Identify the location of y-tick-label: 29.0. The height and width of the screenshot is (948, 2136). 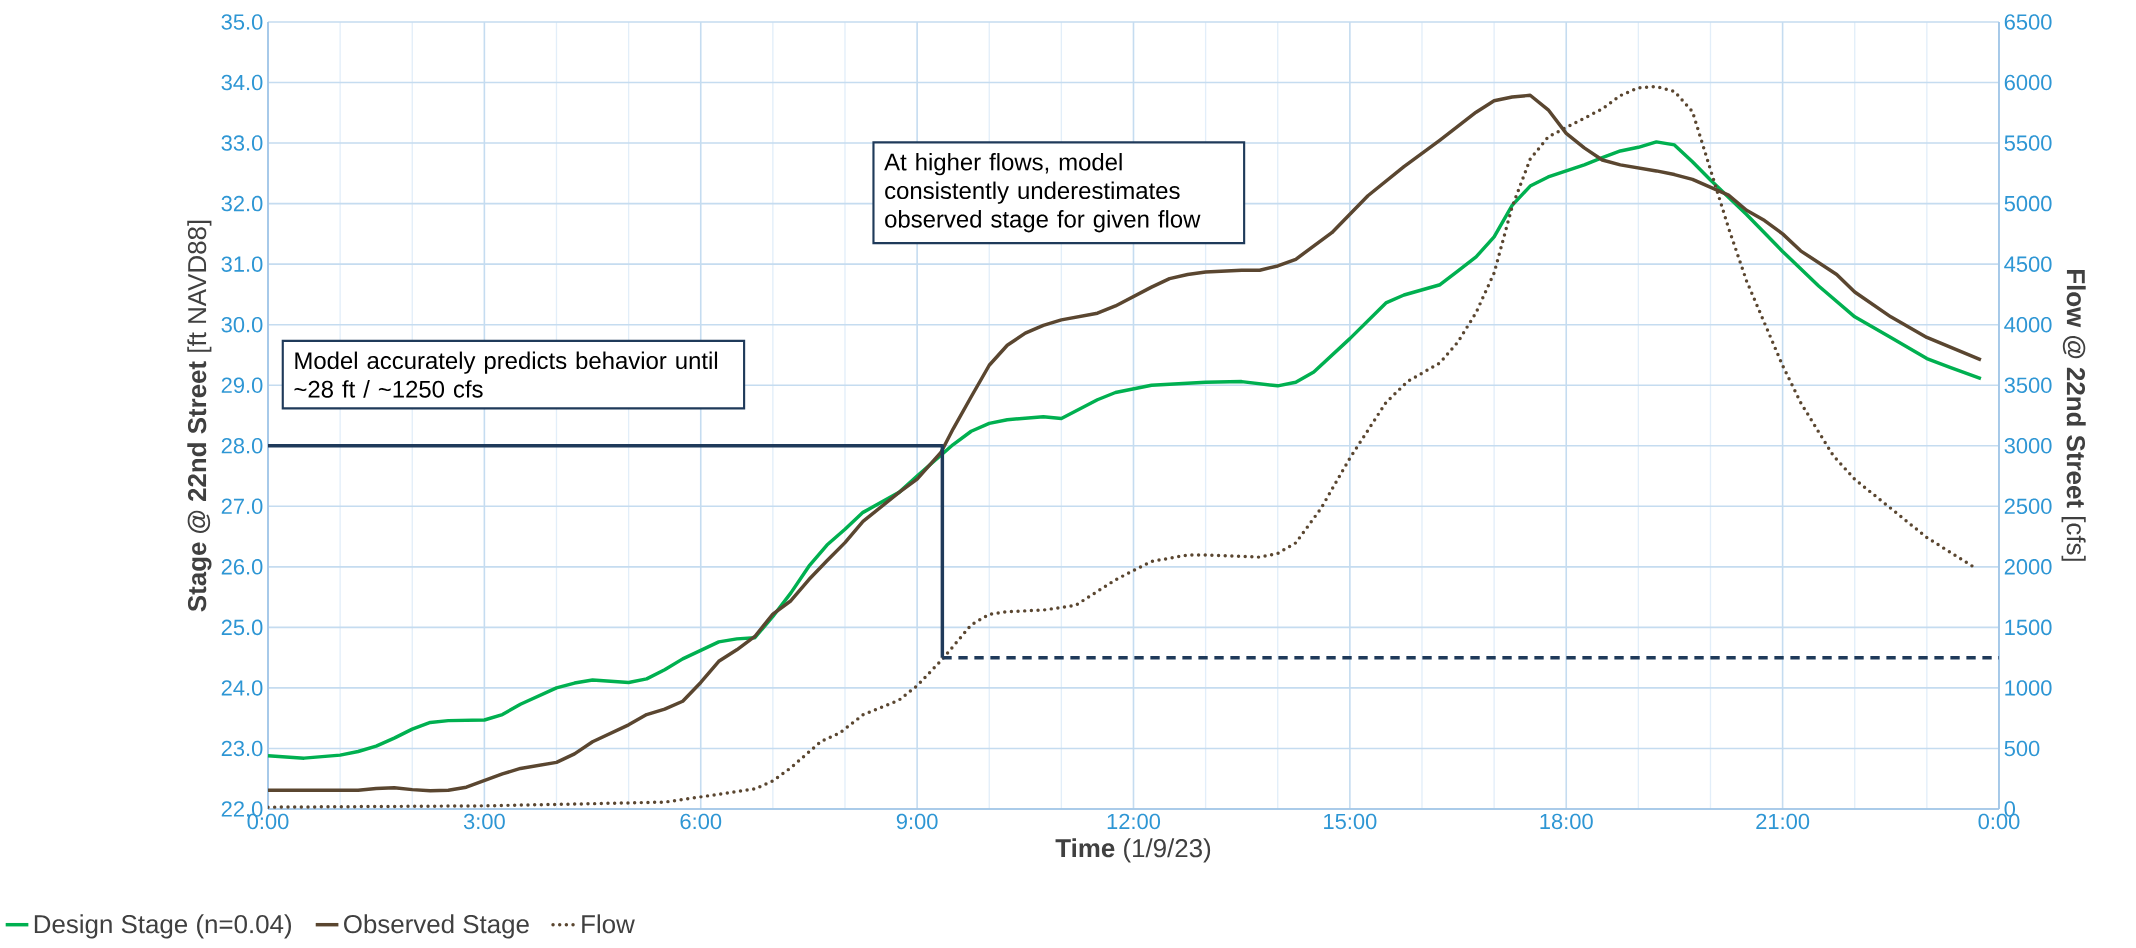
(242, 385).